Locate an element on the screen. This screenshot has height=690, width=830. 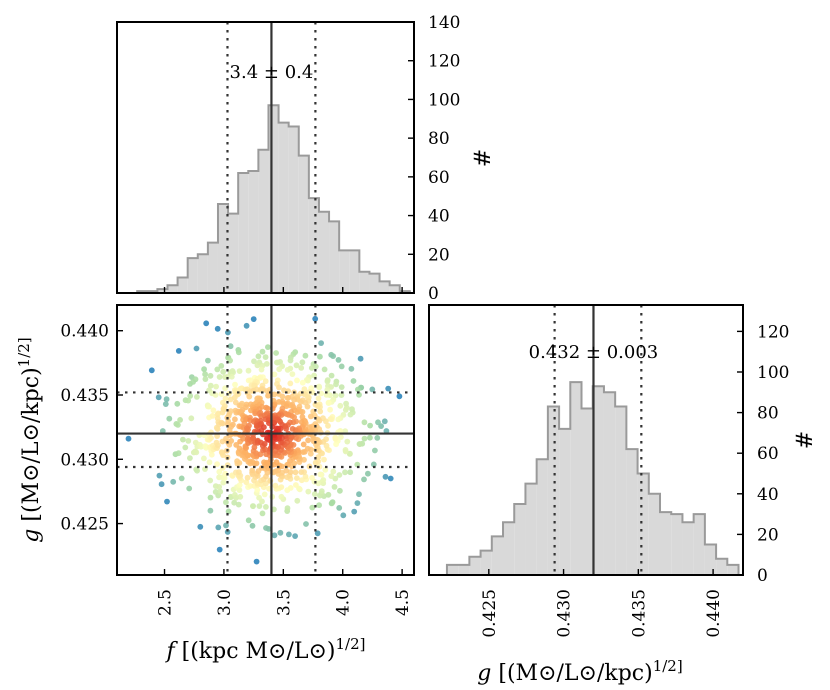
scatter-y-axis: 0.425 0.430 0.435 0.440 is located at coordinates (91, 428).